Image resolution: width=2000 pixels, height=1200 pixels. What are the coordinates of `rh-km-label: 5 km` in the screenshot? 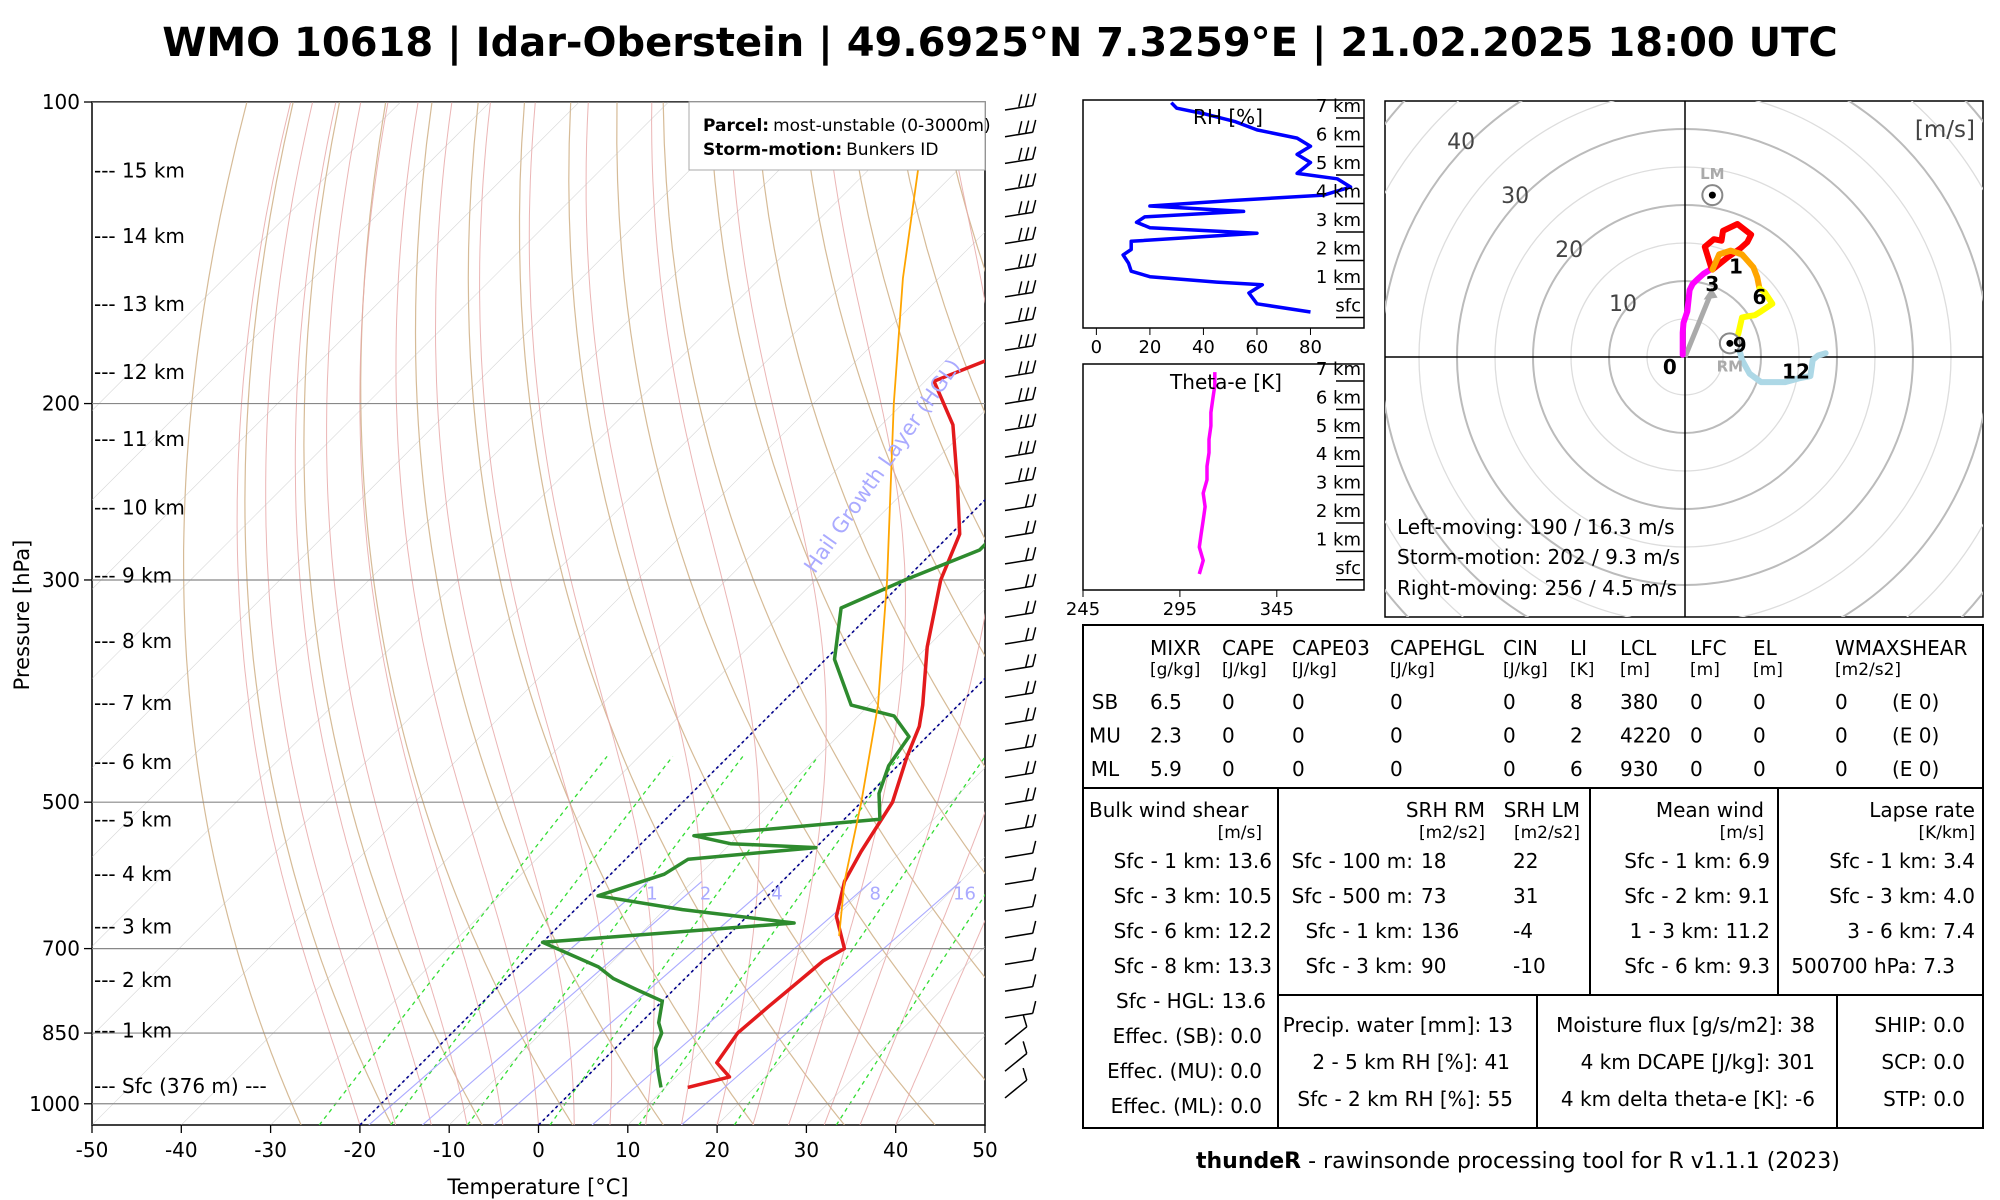 It's located at (1338, 163).